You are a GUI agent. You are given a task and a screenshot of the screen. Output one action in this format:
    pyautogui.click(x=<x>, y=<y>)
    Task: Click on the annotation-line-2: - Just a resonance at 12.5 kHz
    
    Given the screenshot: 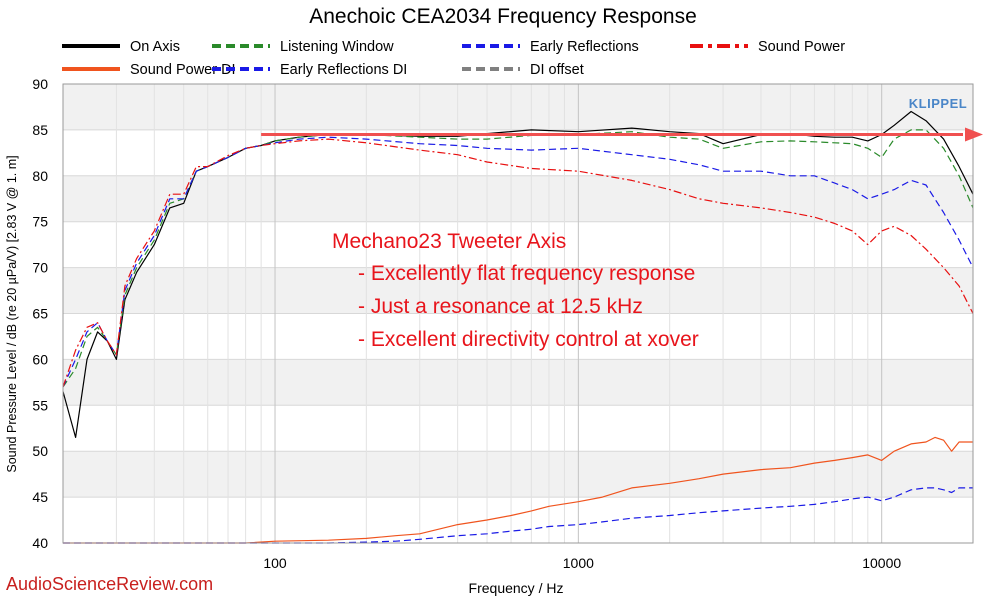 What is the action you would take?
    pyautogui.click(x=500, y=306)
    